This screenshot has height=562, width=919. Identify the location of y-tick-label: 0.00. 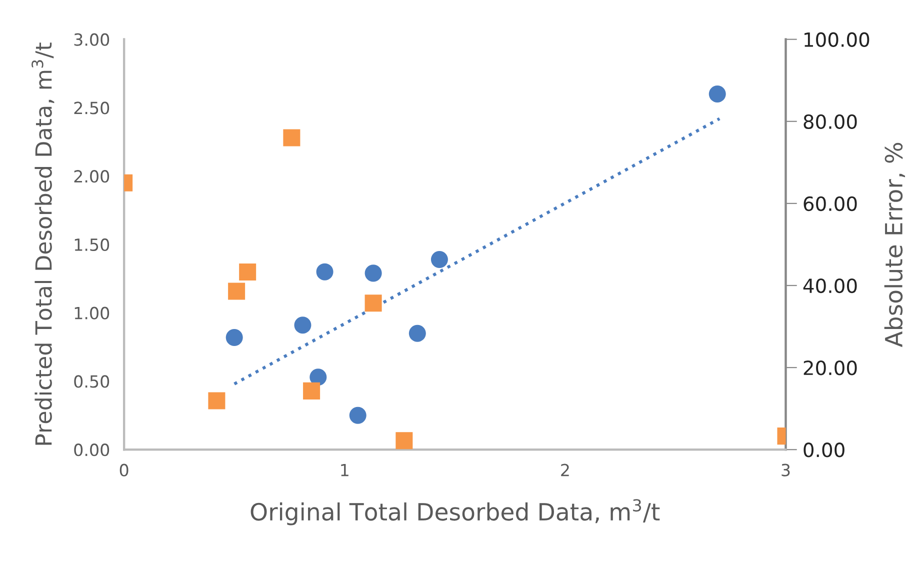
(92, 450).